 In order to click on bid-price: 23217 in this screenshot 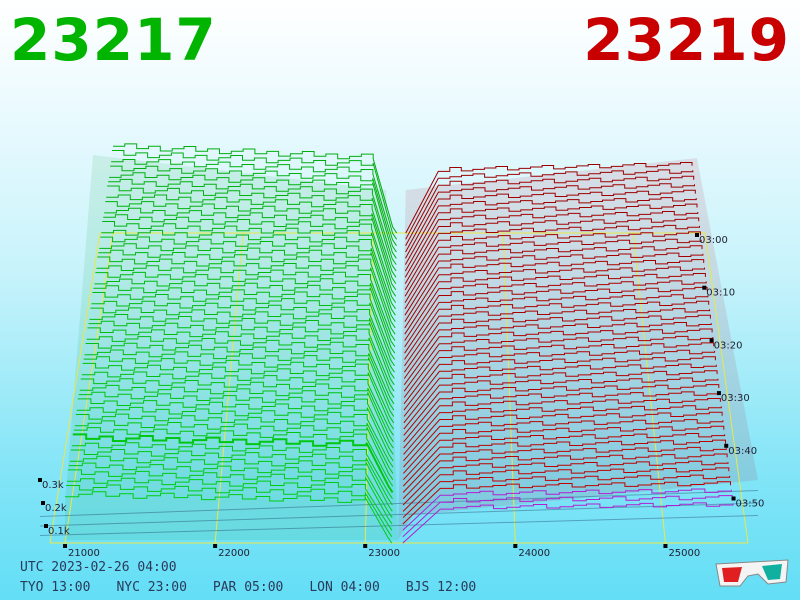, I will do `click(113, 40)`.